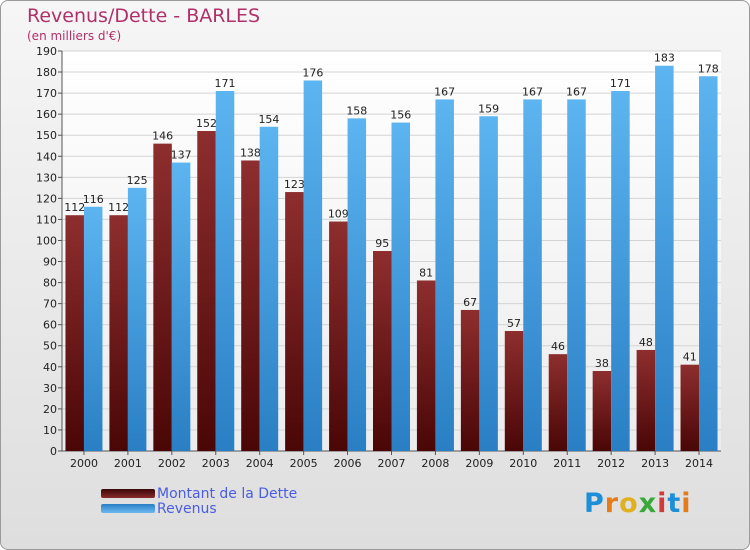 Image resolution: width=750 pixels, height=550 pixels. What do you see at coordinates (50, 283) in the screenshot?
I see `y-tick-label: 80` at bounding box center [50, 283].